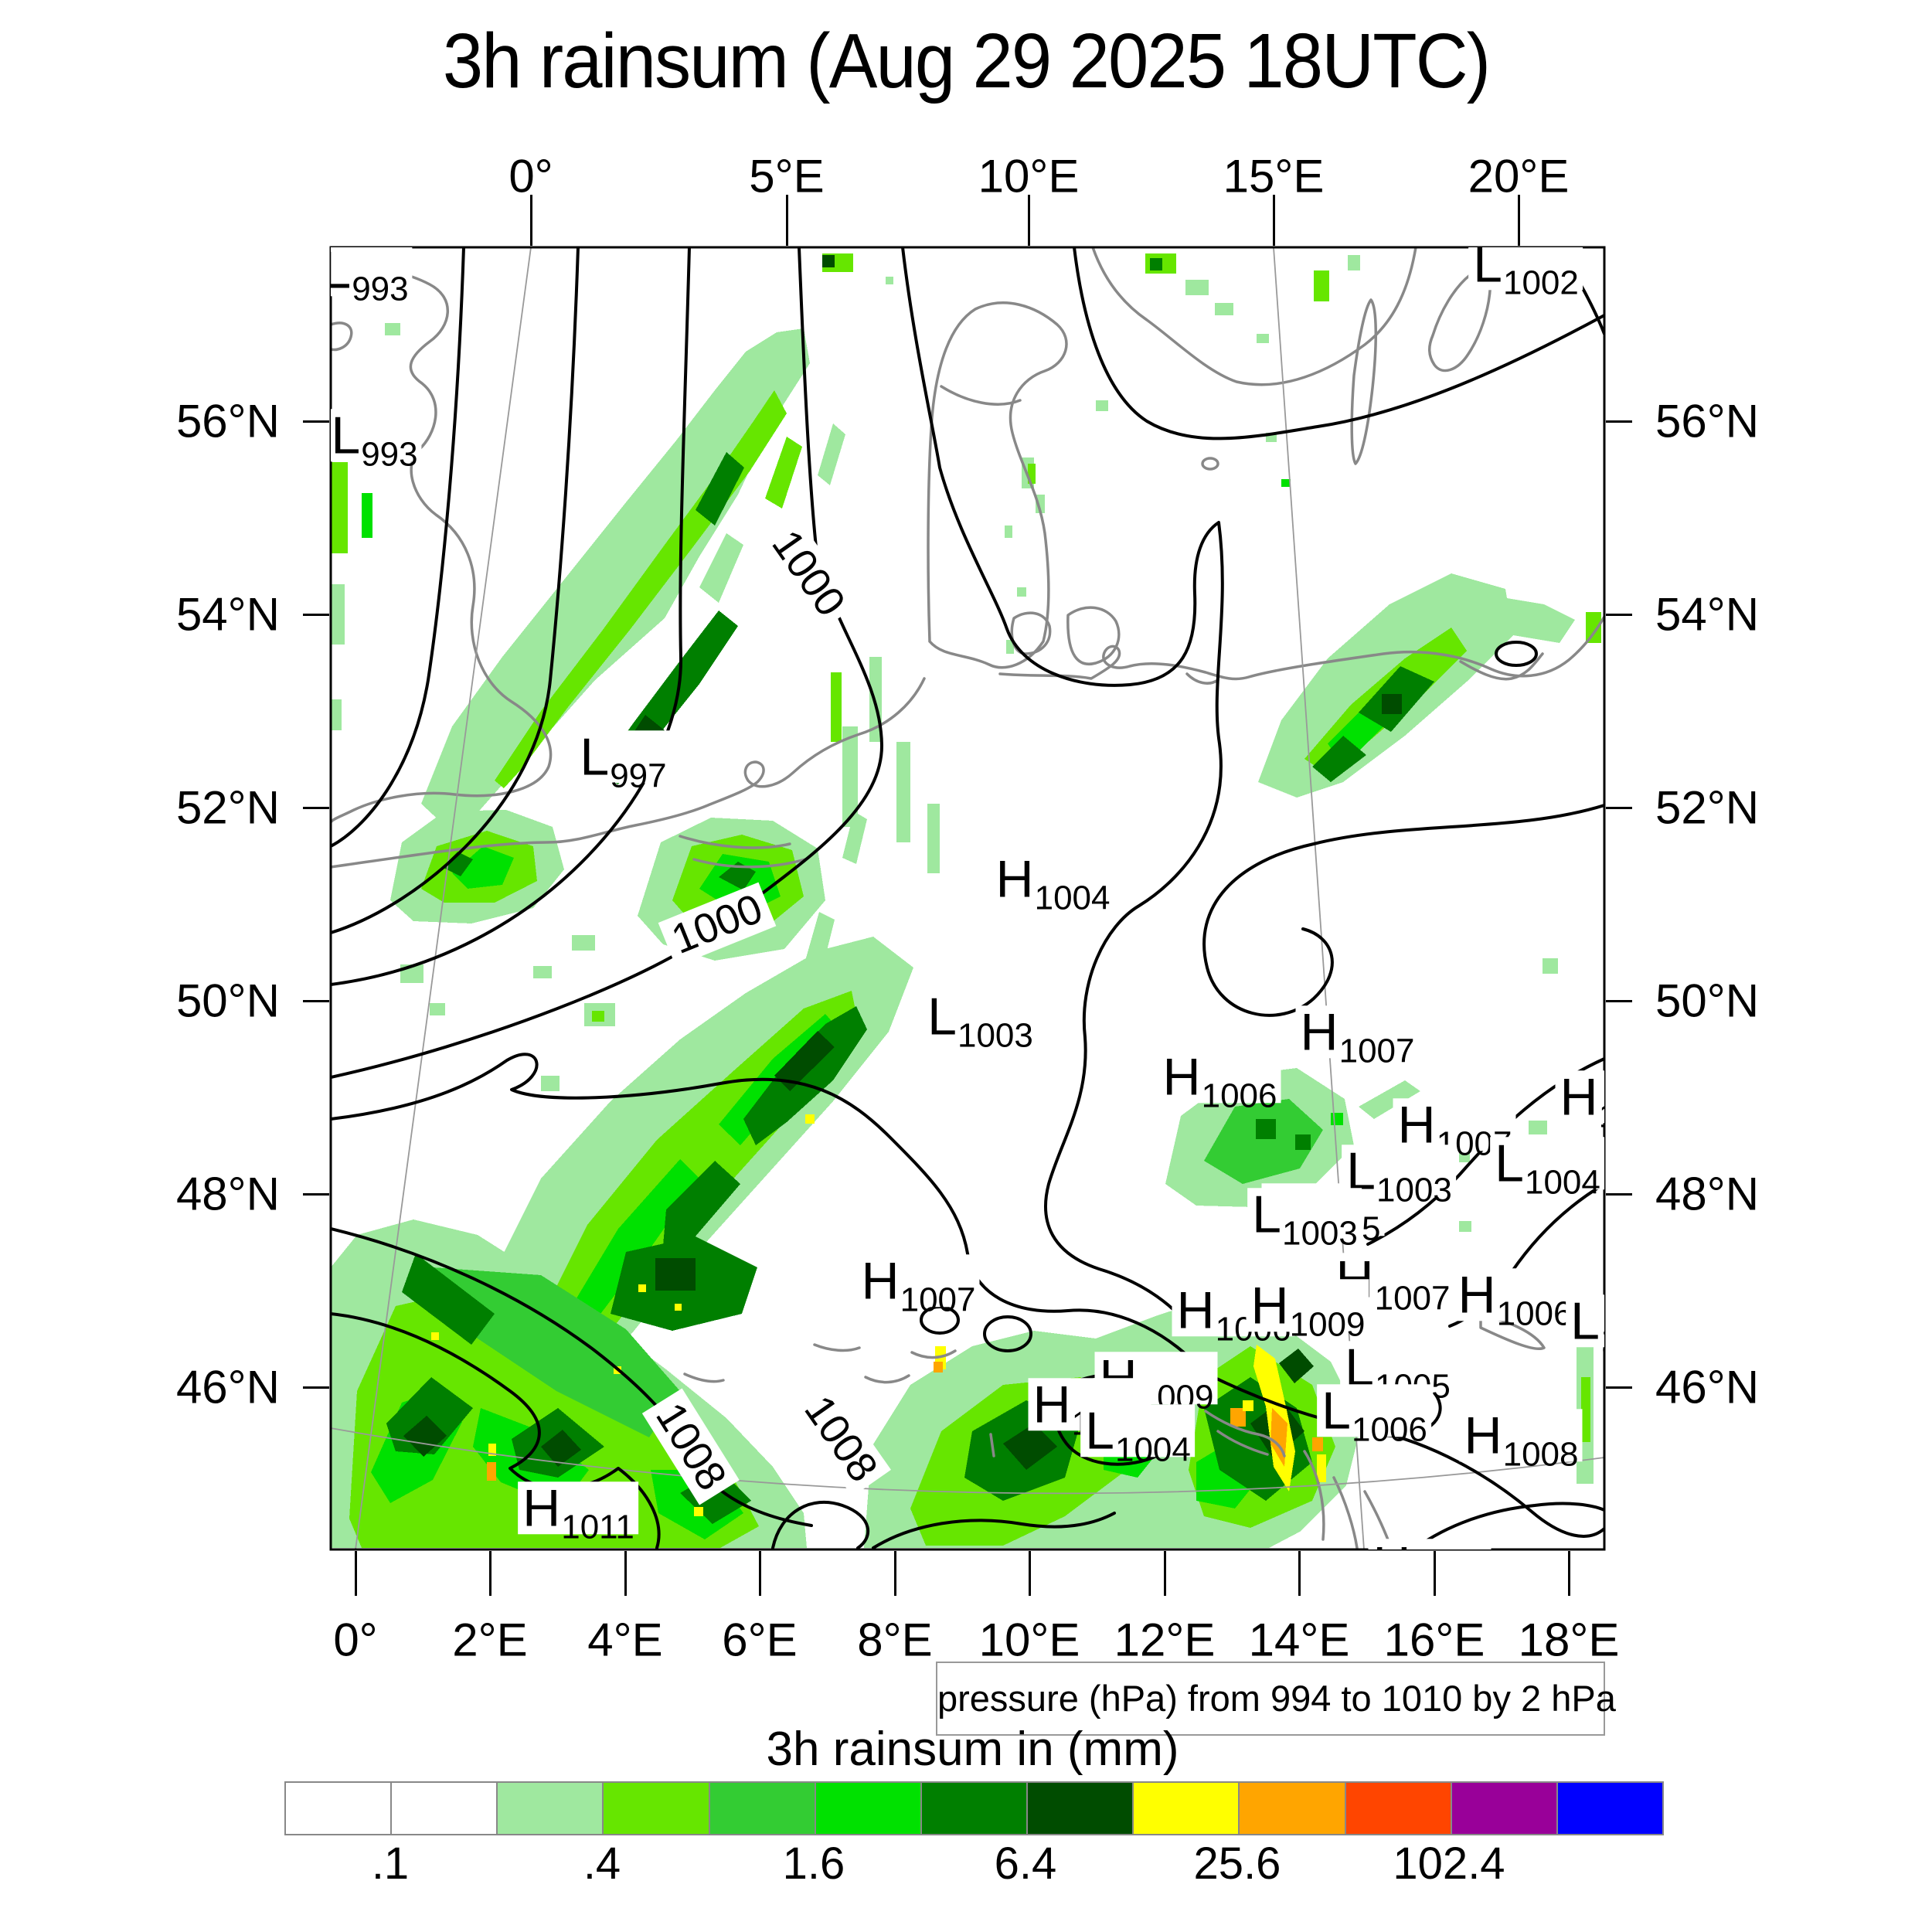  Describe the element at coordinates (974, 1808) in the screenshot. I see `legend-colorbar` at that location.